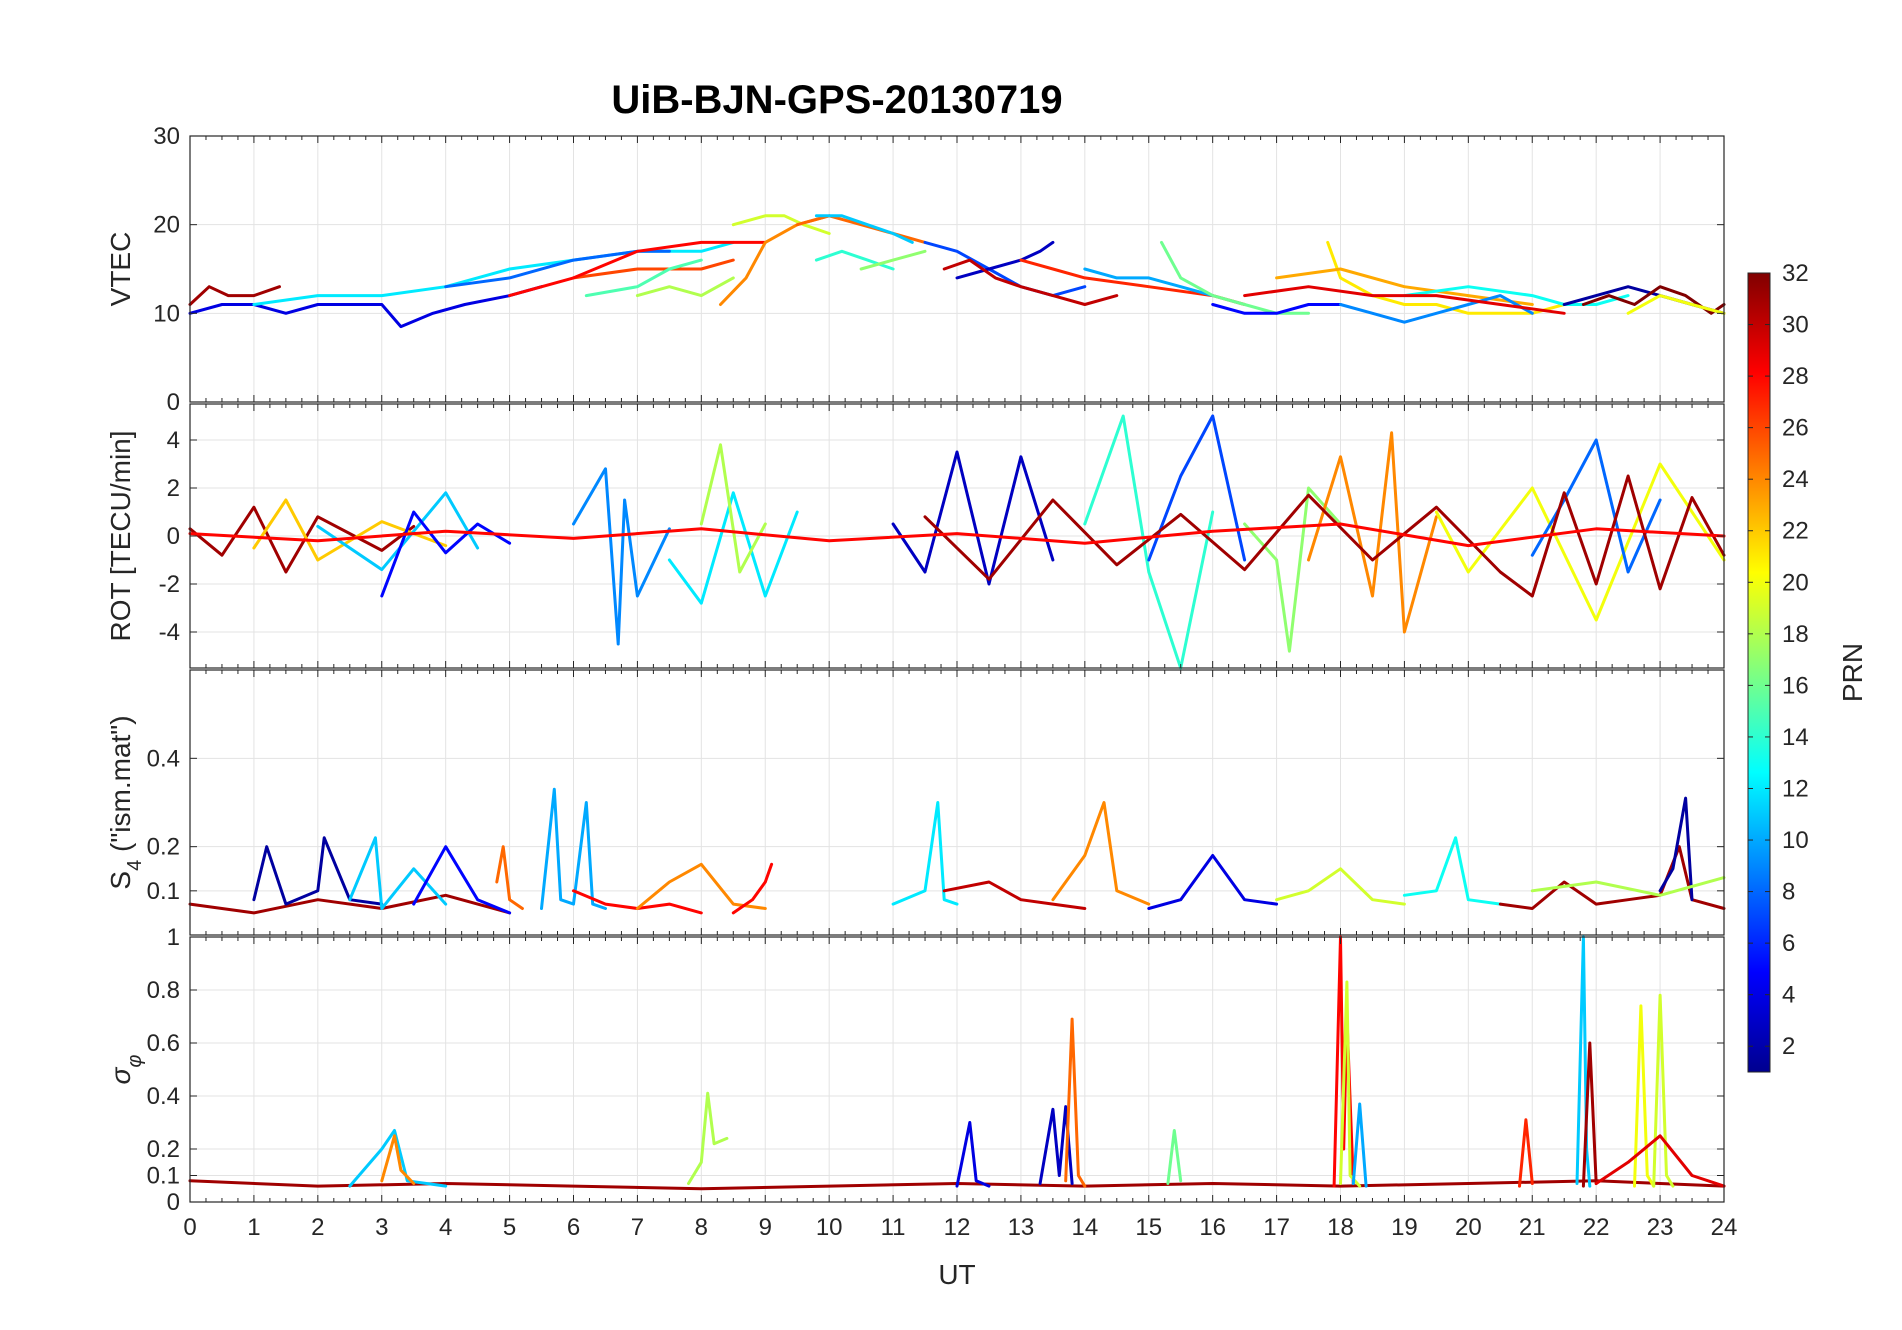 Image resolution: width=1902 pixels, height=1330 pixels. I want to click on x-tick-label: 12, so click(957, 1227).